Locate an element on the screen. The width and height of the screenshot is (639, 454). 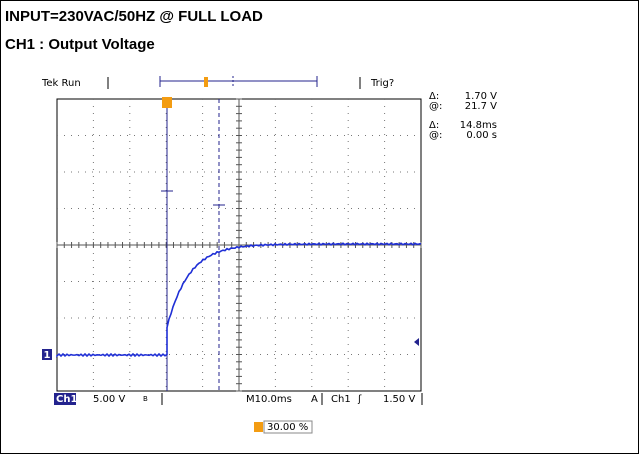
channel-marker: 1 is located at coordinates (47, 355).